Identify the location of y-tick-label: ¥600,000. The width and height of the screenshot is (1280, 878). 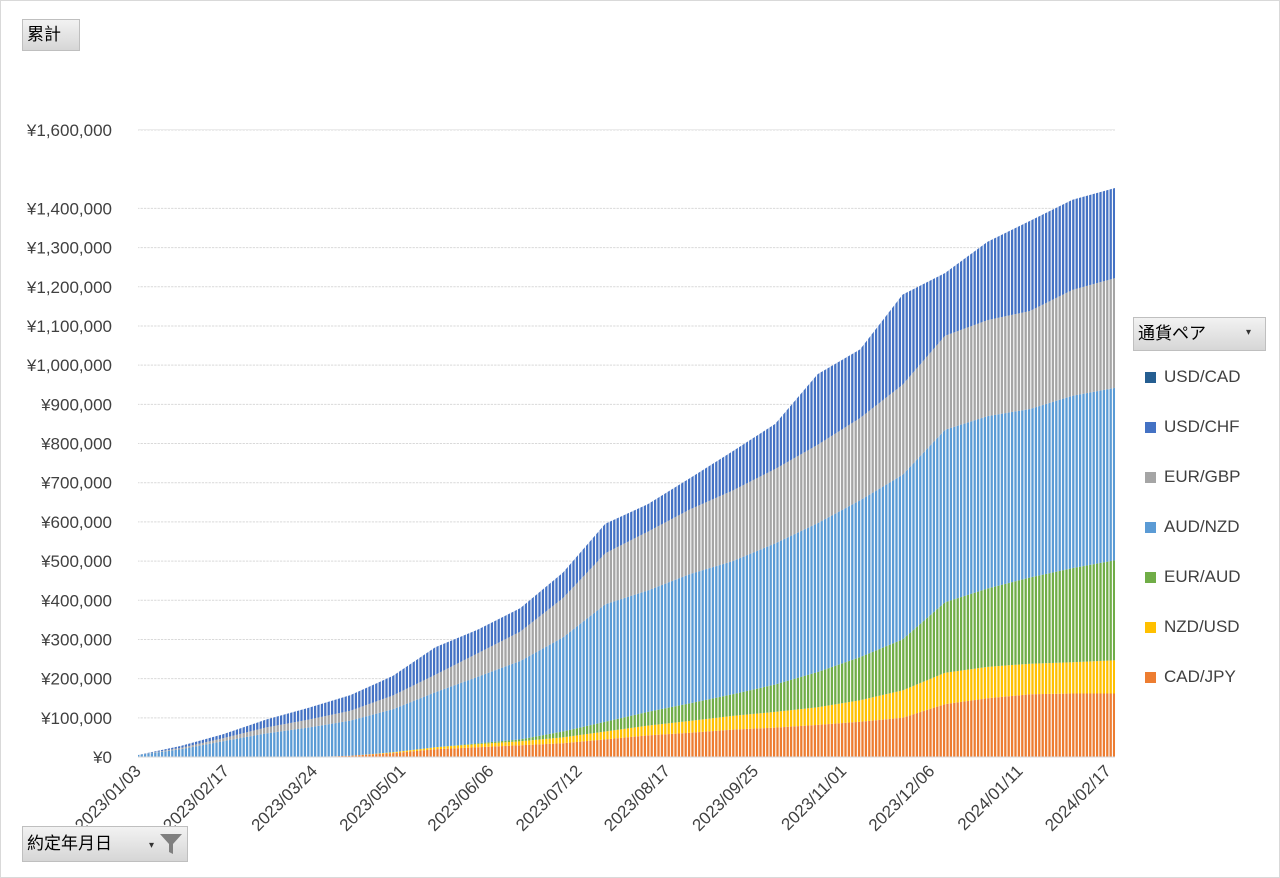
(76, 522).